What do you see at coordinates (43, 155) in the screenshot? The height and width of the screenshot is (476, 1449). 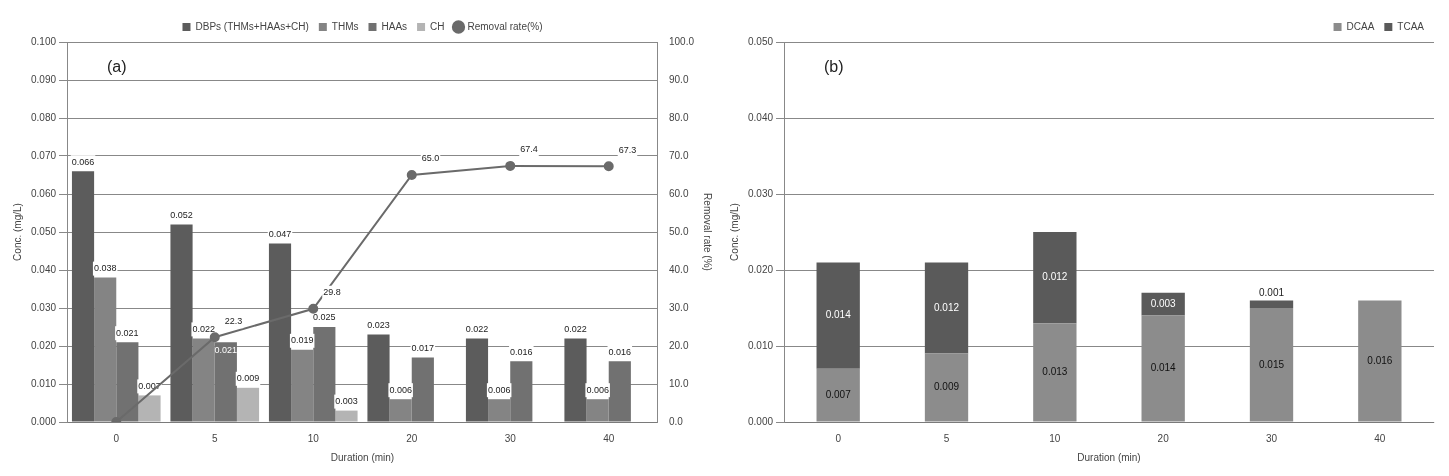 I see `y-tick-label: 0.070` at bounding box center [43, 155].